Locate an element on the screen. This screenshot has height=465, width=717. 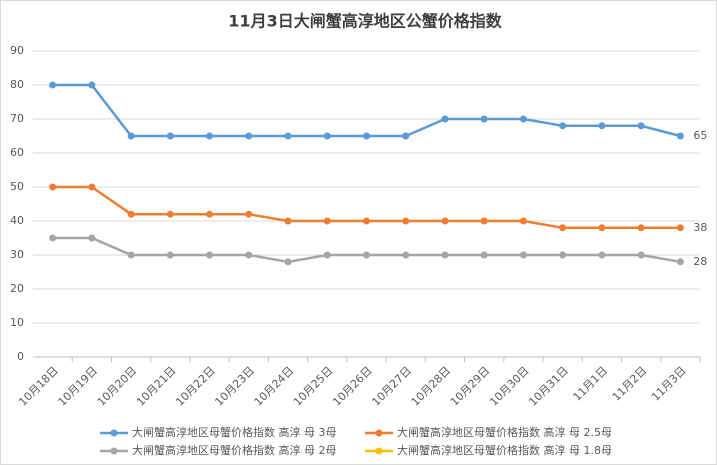
y-tick-label: 10 is located at coordinates (17, 322).